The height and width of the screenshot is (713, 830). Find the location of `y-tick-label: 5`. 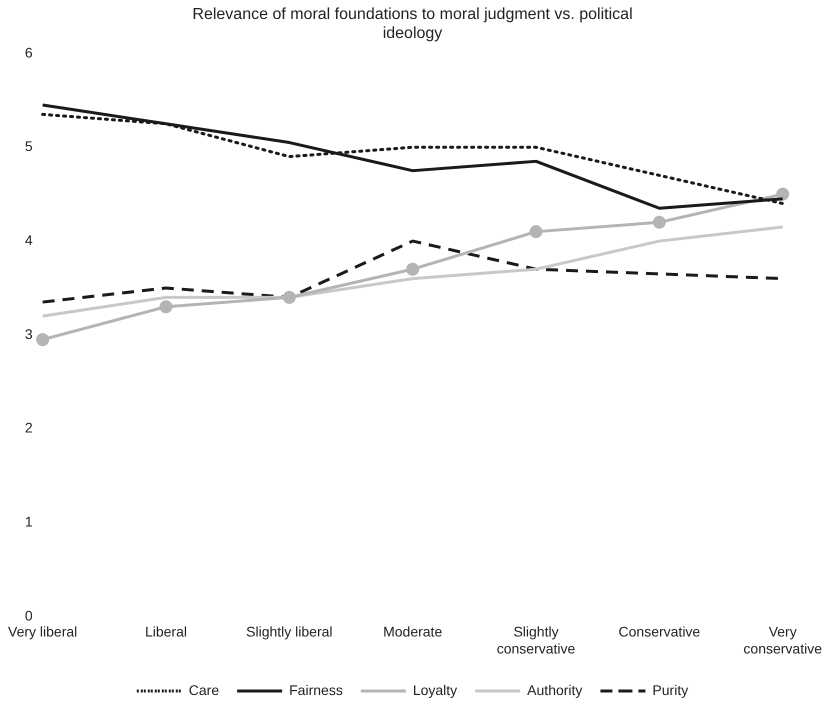

y-tick-label: 5 is located at coordinates (28, 146).